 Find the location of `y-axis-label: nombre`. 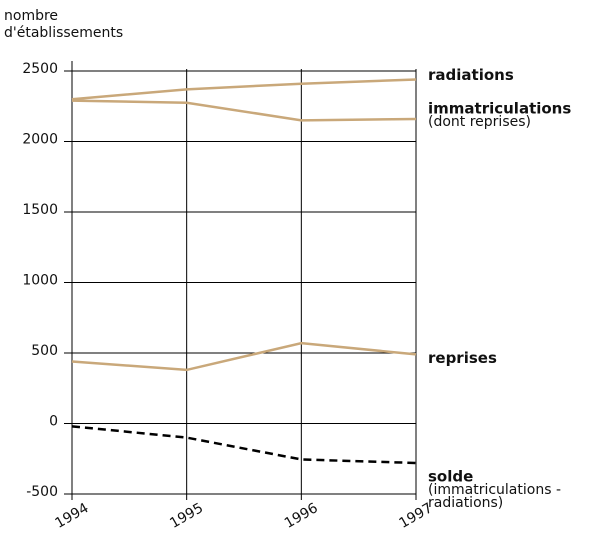

y-axis-label: nombre is located at coordinates (31, 16).